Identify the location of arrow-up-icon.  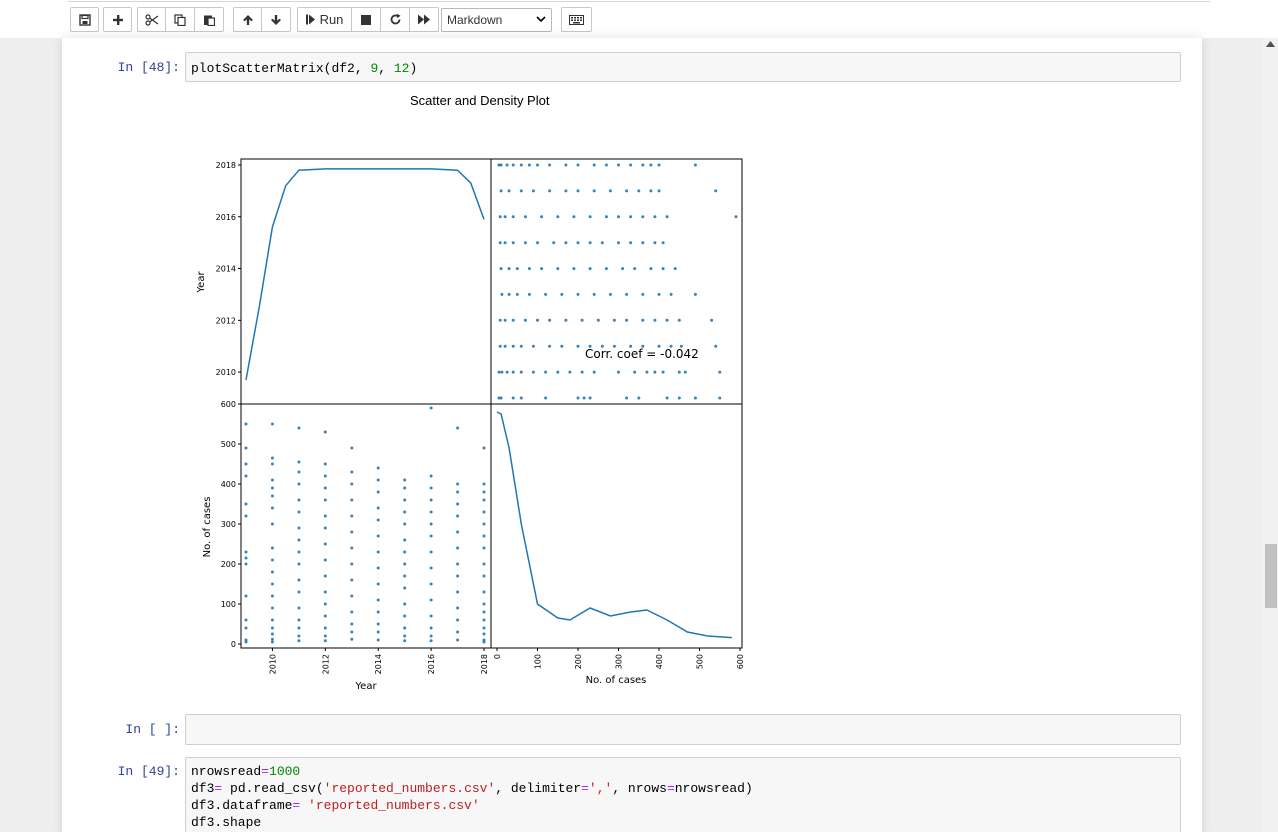
(247, 19).